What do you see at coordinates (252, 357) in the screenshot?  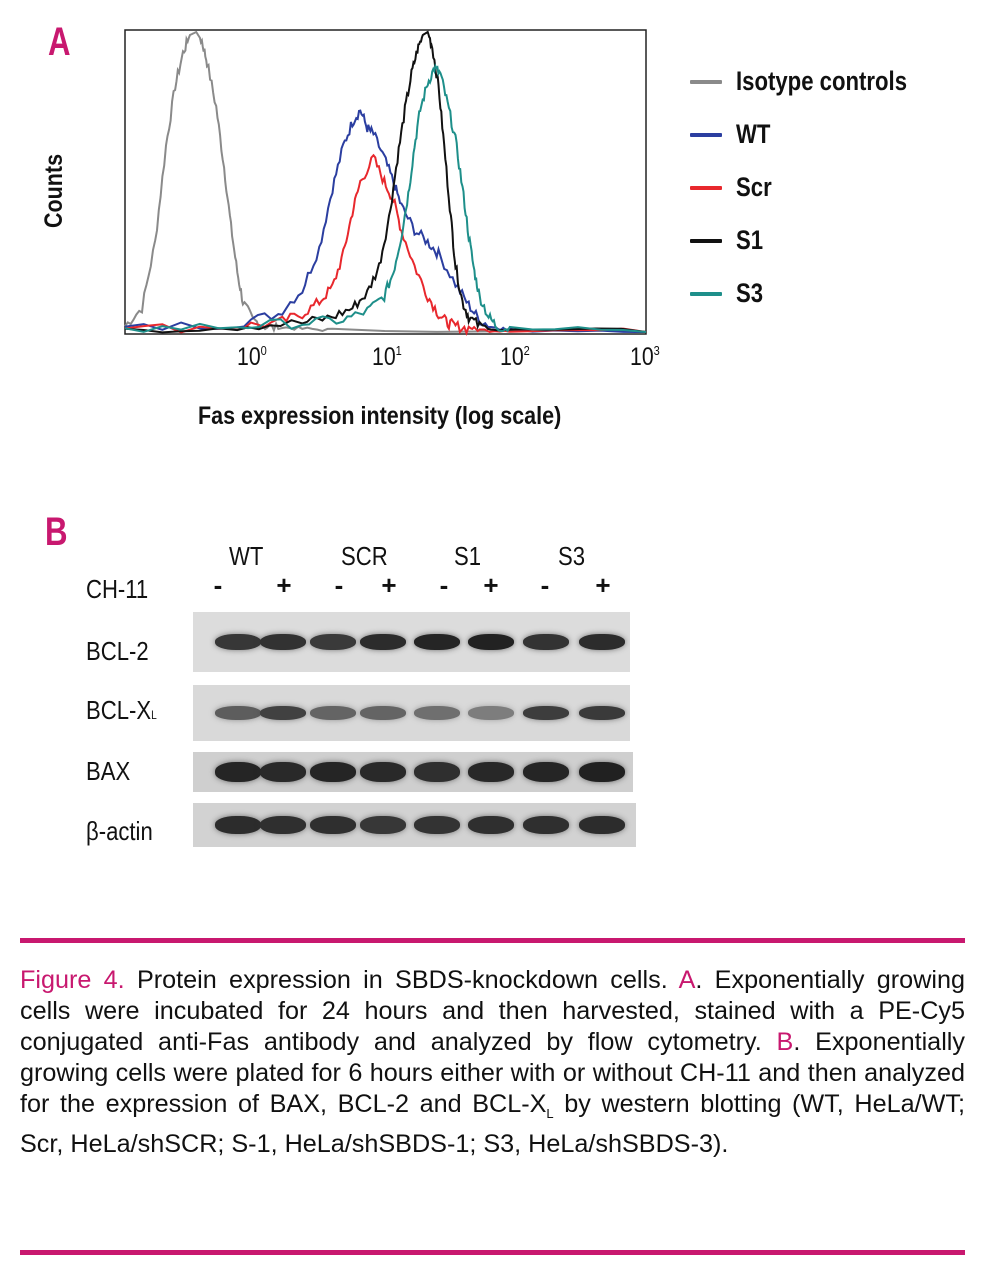 I see `x-tick-label: 10⁰` at bounding box center [252, 357].